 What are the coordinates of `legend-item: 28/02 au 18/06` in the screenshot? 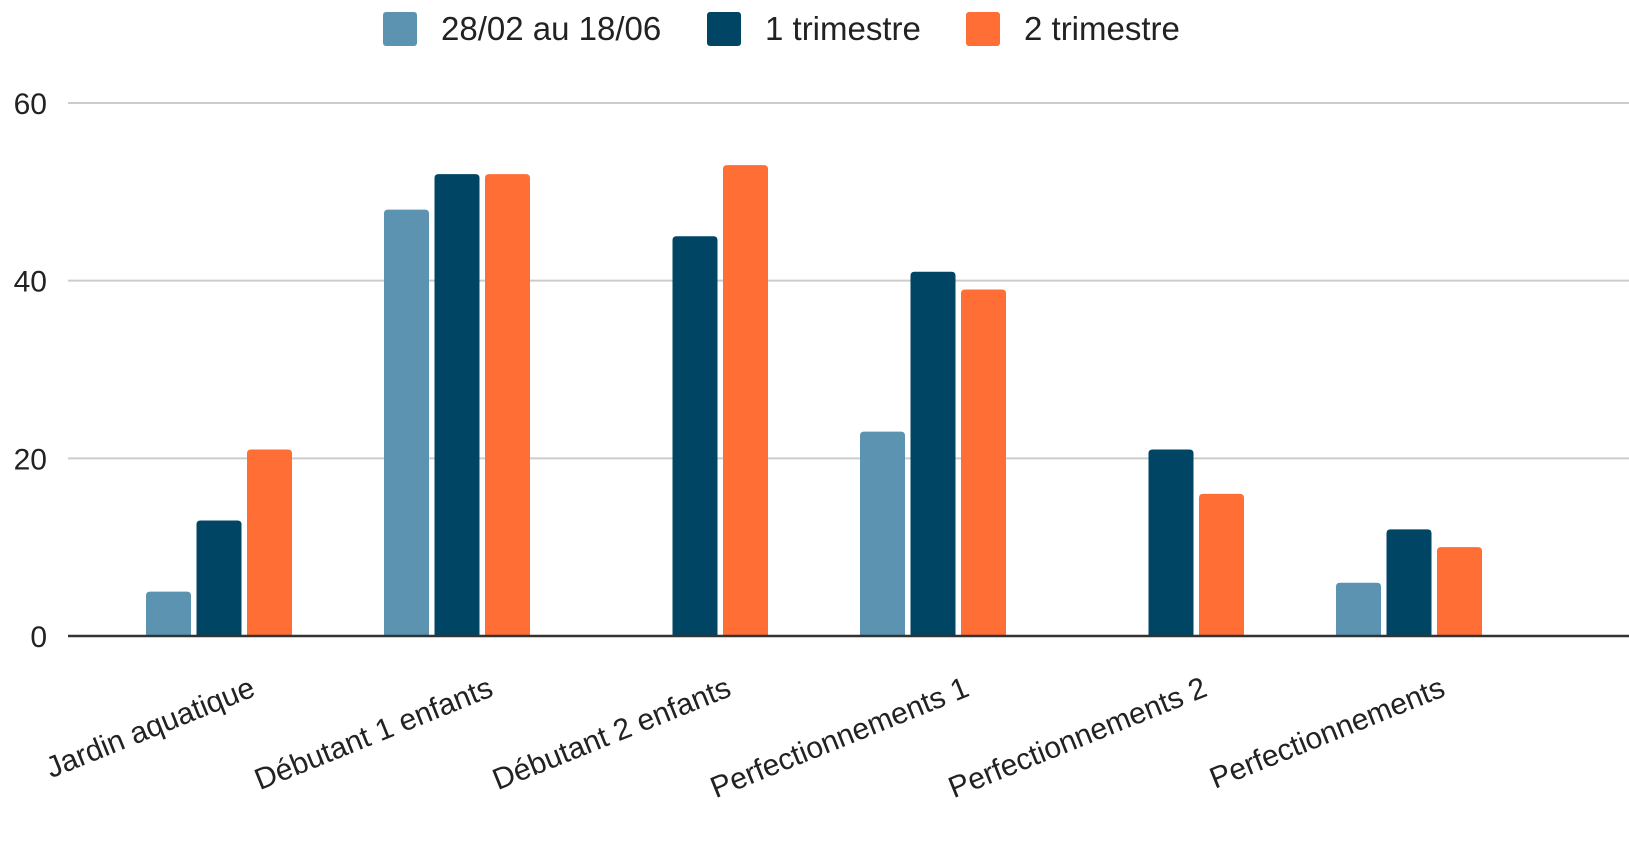 It's located at (522, 28).